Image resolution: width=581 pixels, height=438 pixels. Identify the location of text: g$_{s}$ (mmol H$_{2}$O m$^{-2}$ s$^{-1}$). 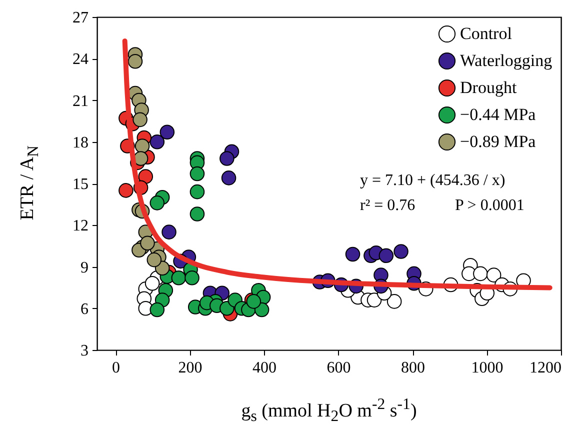
(329, 411).